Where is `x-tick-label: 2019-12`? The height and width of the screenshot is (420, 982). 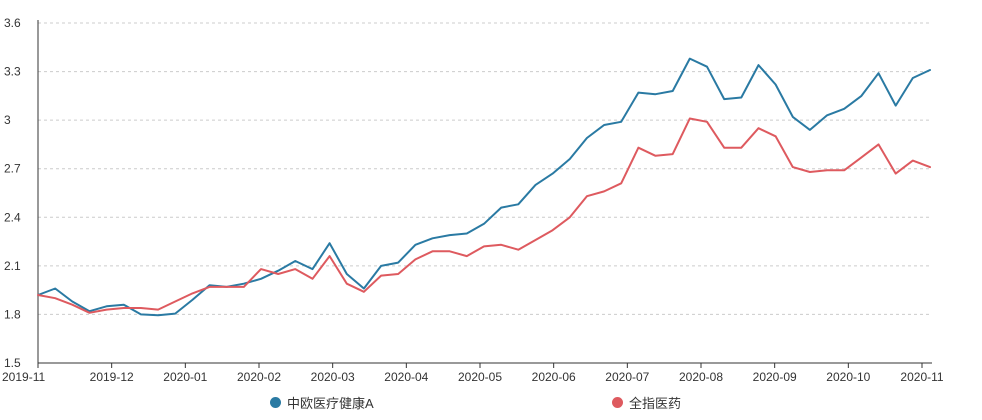
x-tick-label: 2019-12 is located at coordinates (112, 377).